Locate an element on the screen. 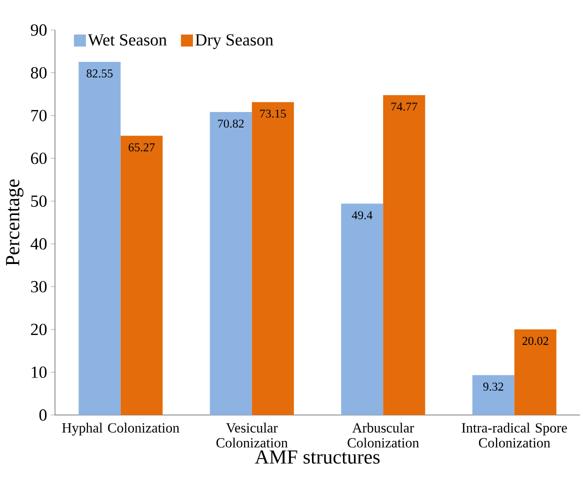 Image resolution: width=583 pixels, height=494 pixels. y-tick-label: 70 is located at coordinates (39, 116).